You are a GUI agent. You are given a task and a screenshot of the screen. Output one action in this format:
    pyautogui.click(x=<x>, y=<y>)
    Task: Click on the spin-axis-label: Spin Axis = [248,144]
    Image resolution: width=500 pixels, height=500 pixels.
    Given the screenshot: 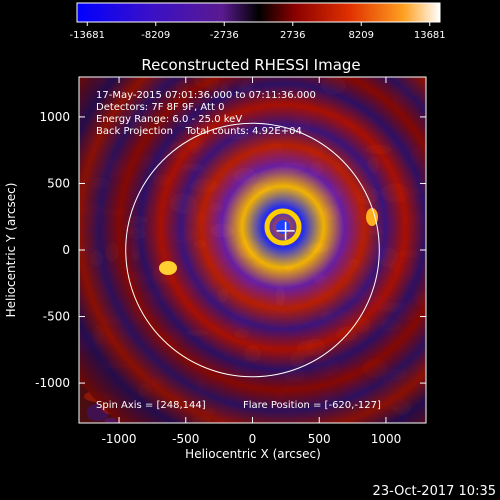 What is the action you would take?
    pyautogui.click(x=151, y=405)
    